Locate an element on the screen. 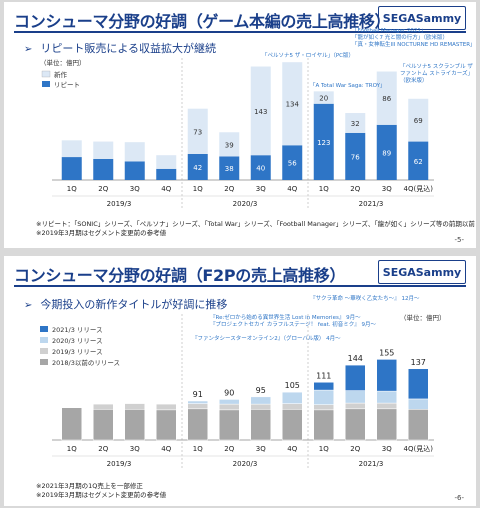  callout-sakura-kakumei: 『サクラ革命 ～華咲く乙女たち～』 12月～ is located at coordinates (365, 299).